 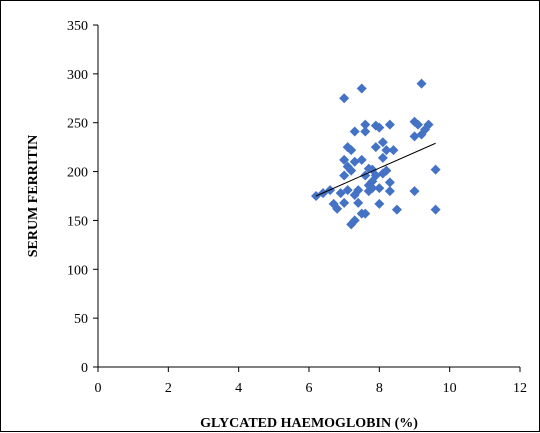 I want to click on data-points, so click(x=376, y=154).